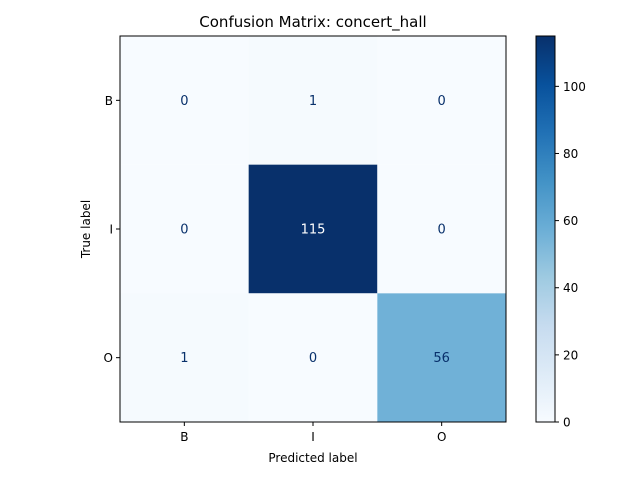 The image size is (640, 480). I want to click on y-tick-label: O, so click(108, 358).